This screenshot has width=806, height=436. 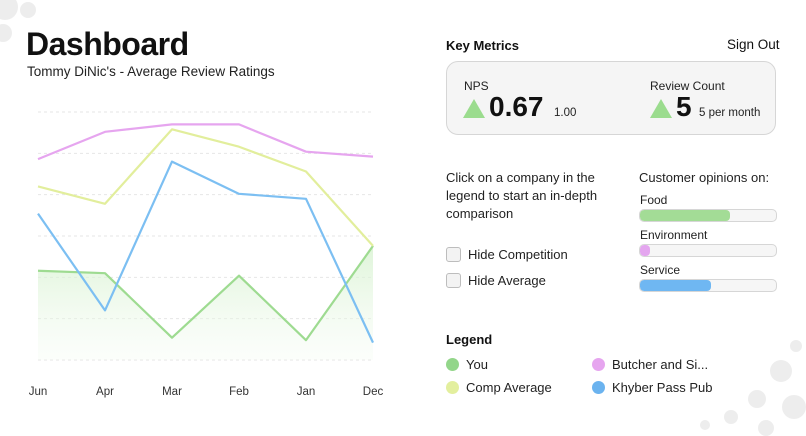 I want to click on opinions-title: Customer opinions on:, so click(x=704, y=177).